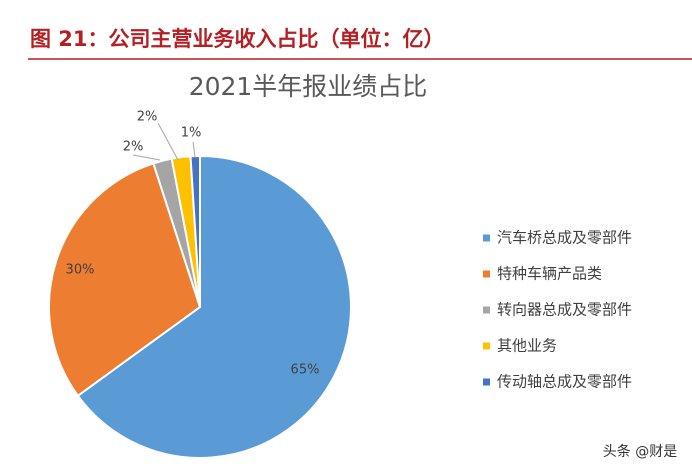 This screenshot has height=474, width=692. What do you see at coordinates (237, 39) in the screenshot?
I see `header-title: 图 21：公司主营业务收入占比（单位：亿）` at bounding box center [237, 39].